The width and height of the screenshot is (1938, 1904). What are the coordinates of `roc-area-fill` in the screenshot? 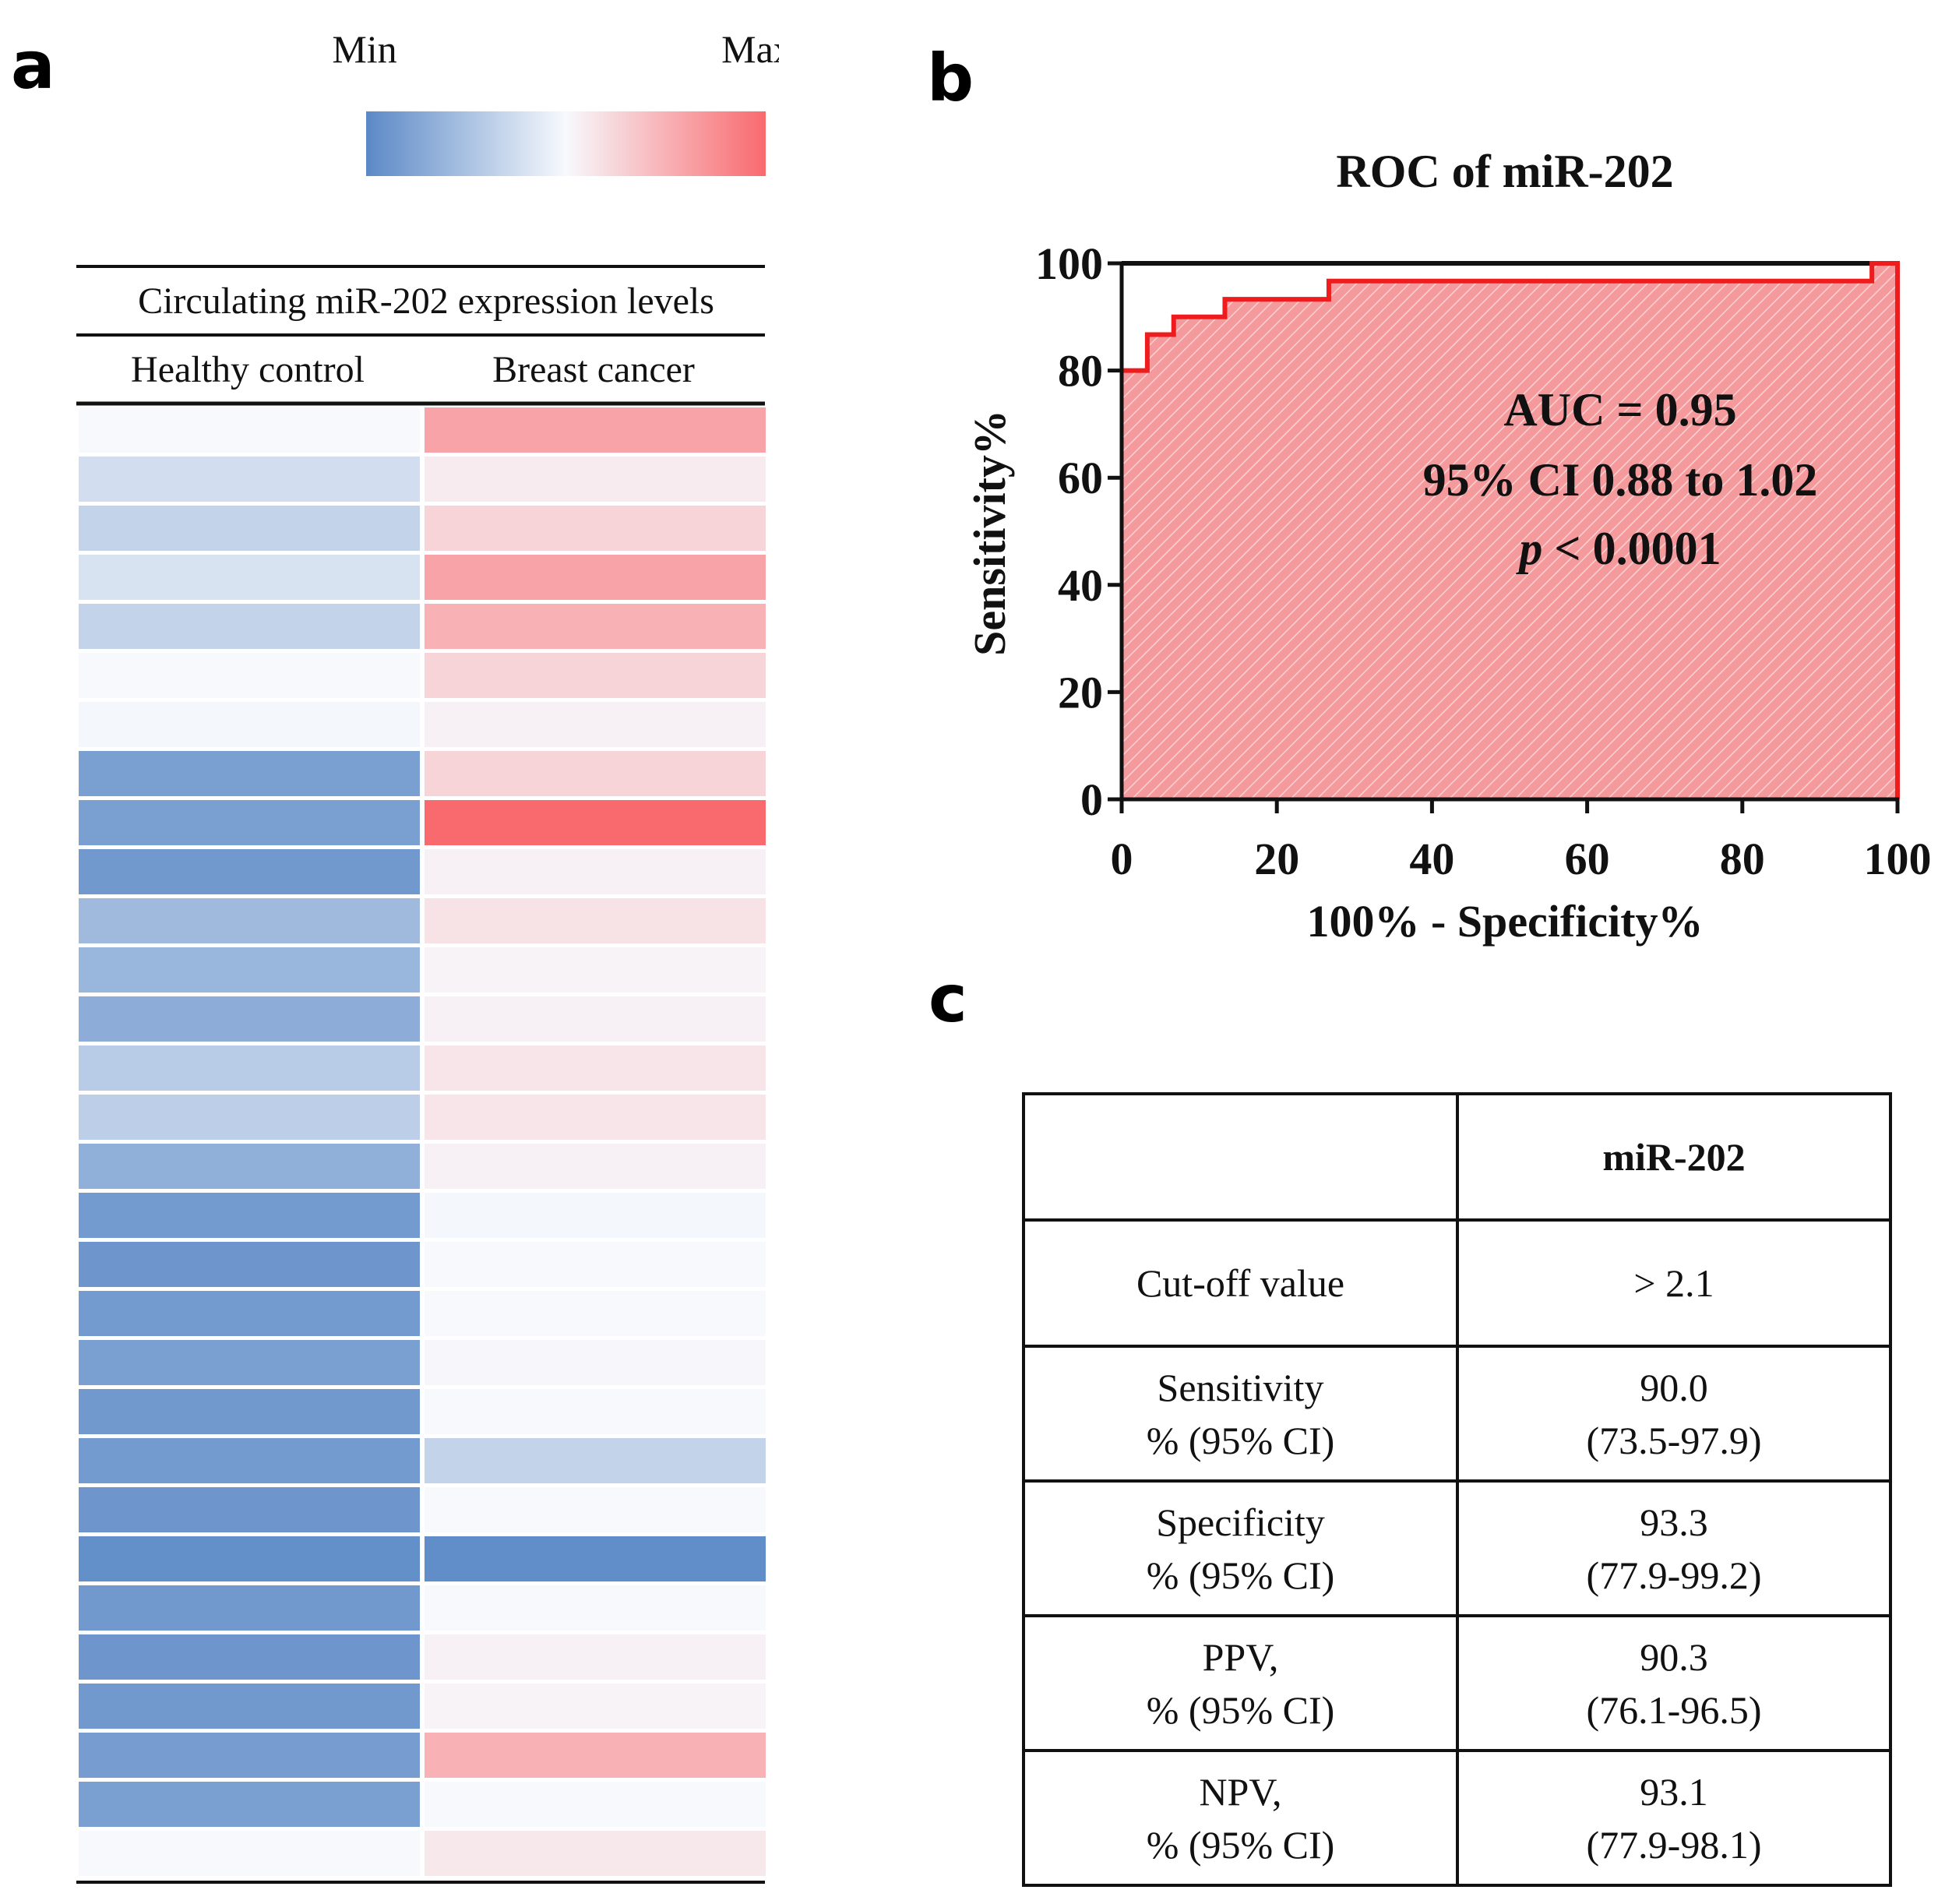 It's located at (1509, 531).